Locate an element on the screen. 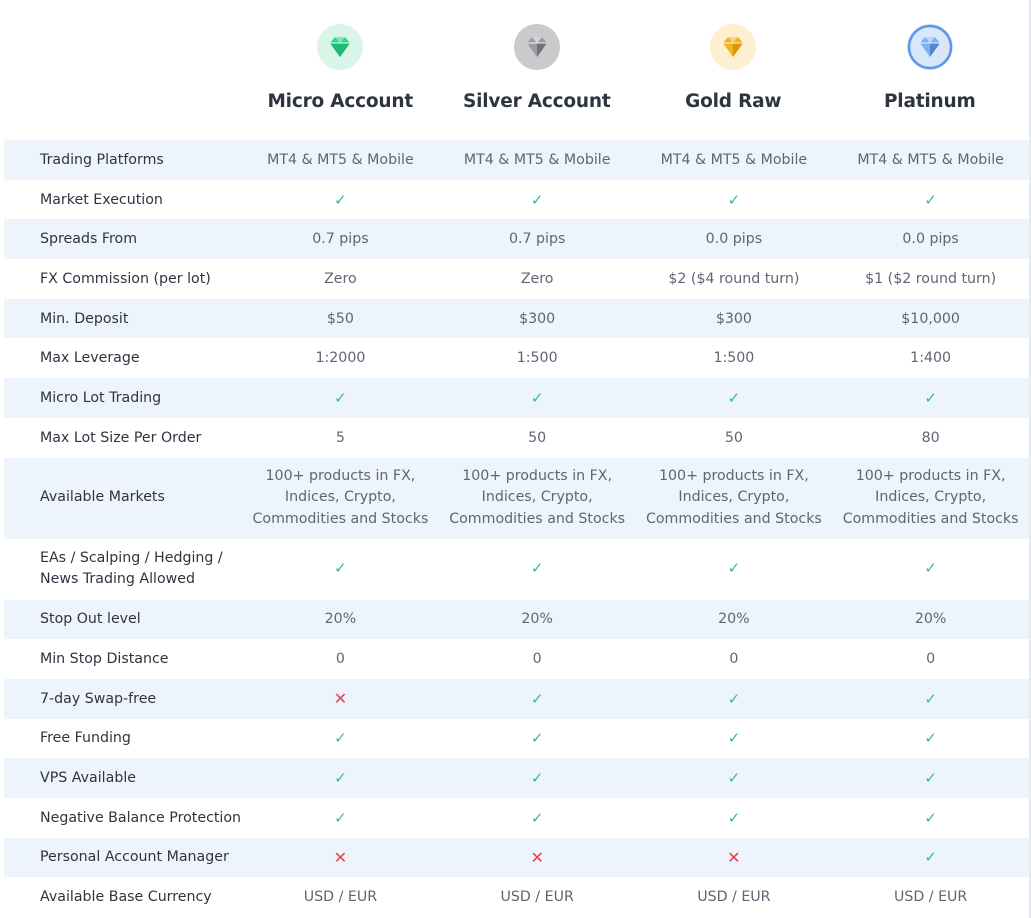 This screenshot has height=918, width=1031. cell-value: 1:2000 is located at coordinates (340, 358).